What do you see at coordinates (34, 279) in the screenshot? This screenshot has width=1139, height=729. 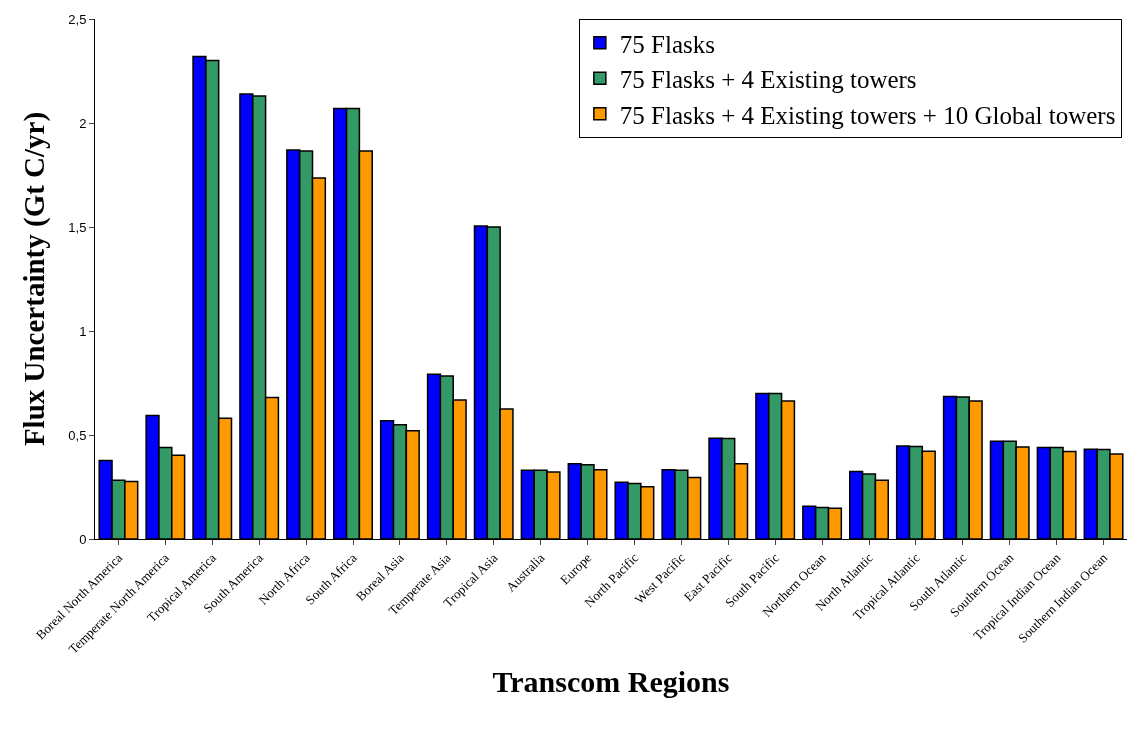 I see `y-axis-title: Flux Uncertainty (Gt C/yr)` at bounding box center [34, 279].